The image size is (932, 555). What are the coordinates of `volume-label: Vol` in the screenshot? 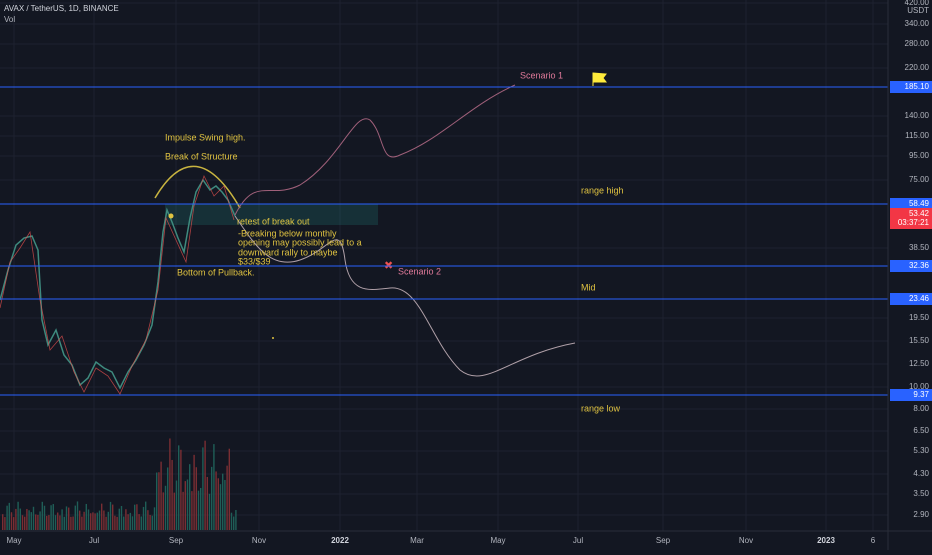 It's located at (9, 19).